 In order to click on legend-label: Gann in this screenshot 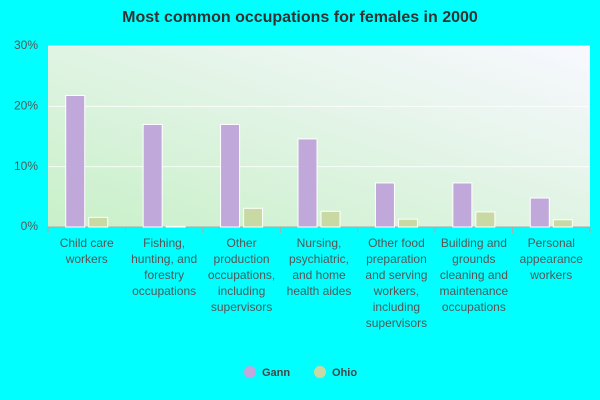, I will do `click(276, 373)`.